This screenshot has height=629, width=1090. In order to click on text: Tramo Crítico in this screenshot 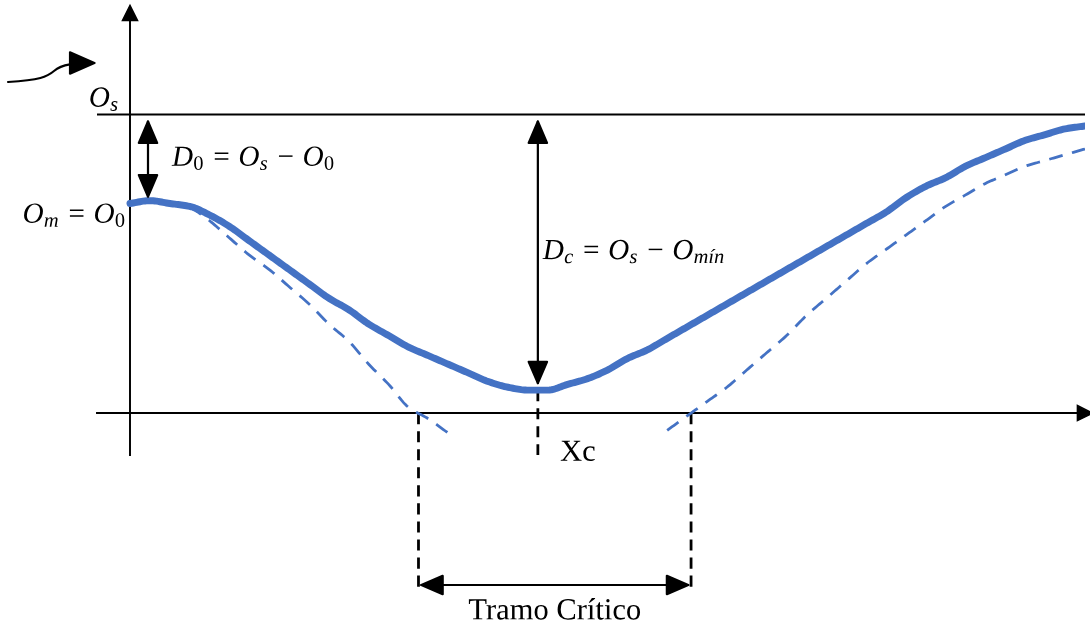, I will do `click(554, 609)`.